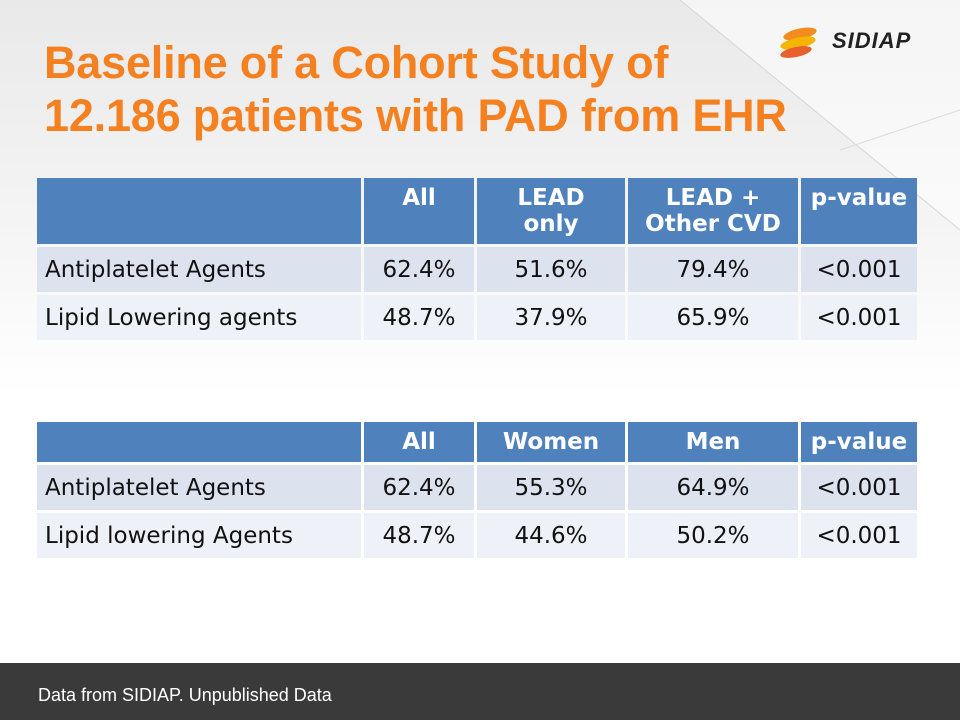  I want to click on header-cell-lead-only: LEAD only, so click(551, 211).